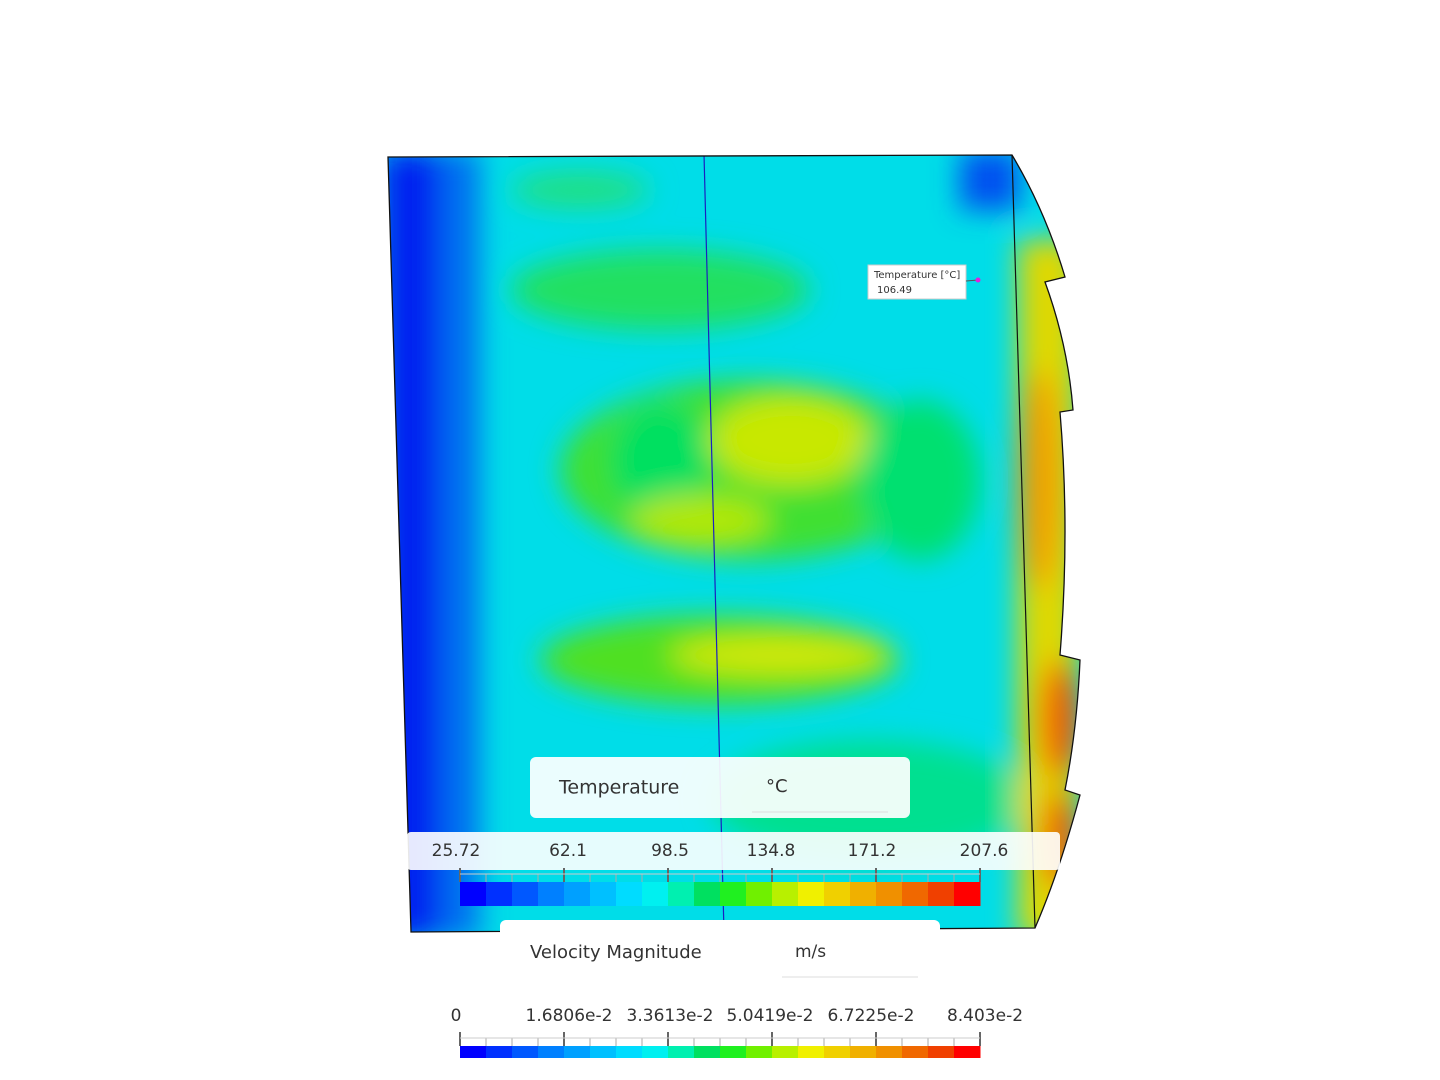  I want to click on legend-tick-label: 207.6, so click(984, 851).